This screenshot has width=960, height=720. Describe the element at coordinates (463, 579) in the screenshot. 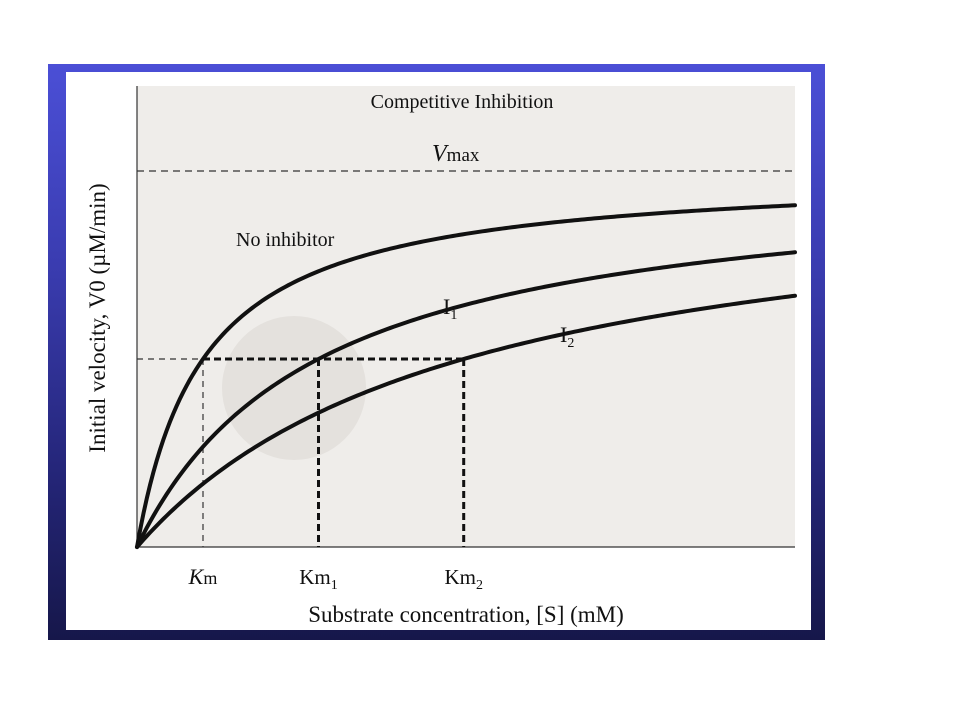

I see `tick-km2: Km2` at that location.